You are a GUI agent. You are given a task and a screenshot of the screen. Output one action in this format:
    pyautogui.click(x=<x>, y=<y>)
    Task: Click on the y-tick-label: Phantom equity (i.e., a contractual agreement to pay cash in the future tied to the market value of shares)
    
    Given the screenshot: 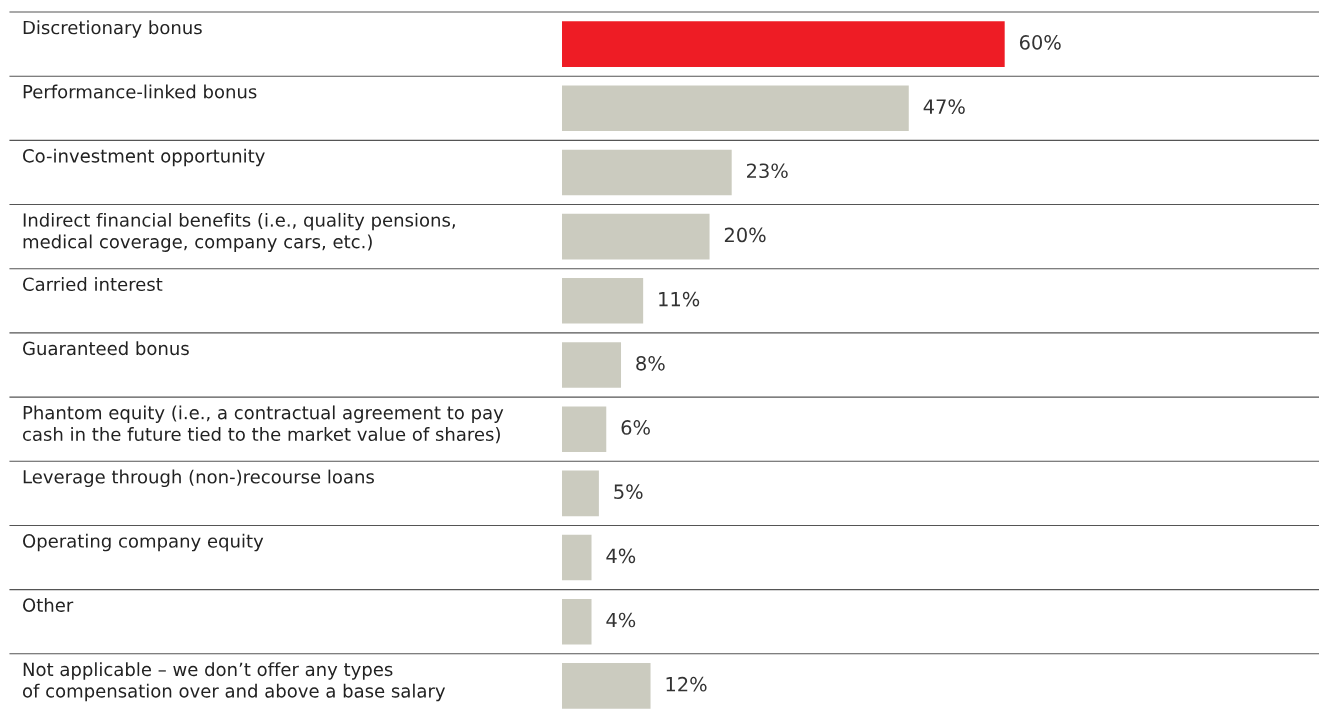 What is the action you would take?
    pyautogui.click(x=263, y=424)
    